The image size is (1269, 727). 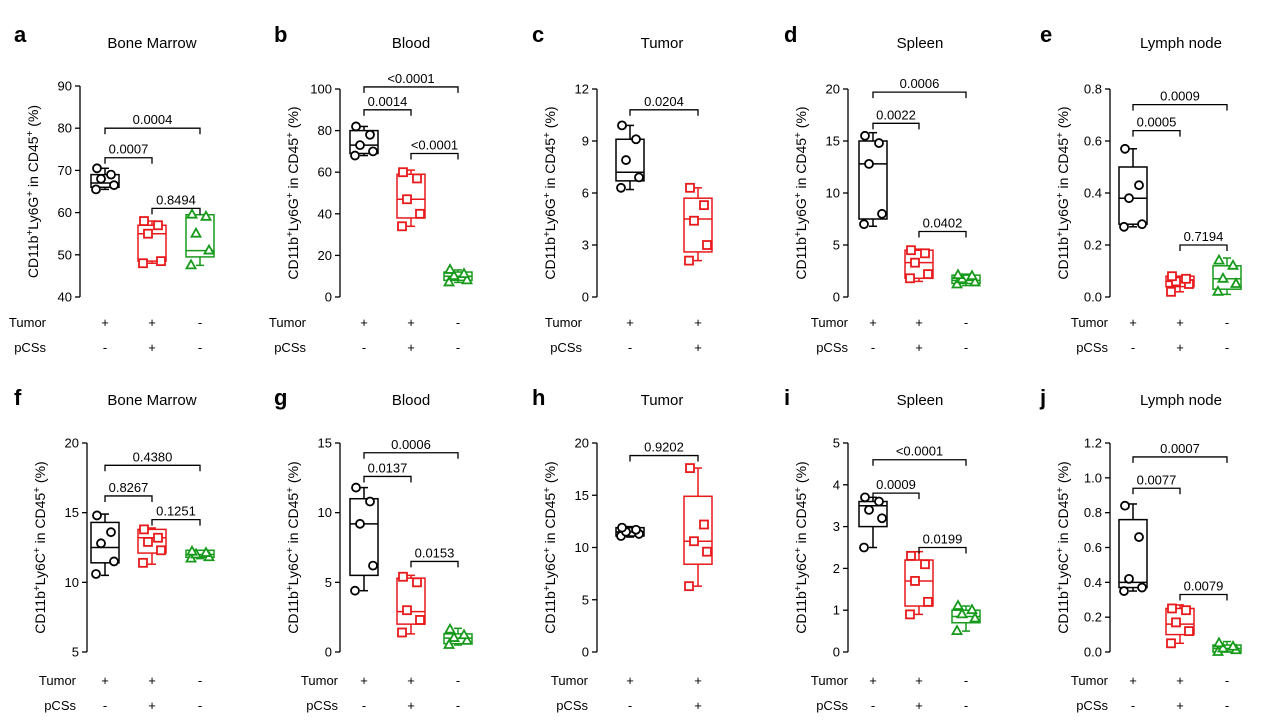 I want to click on significance-bracket: 0.1251, so click(x=176, y=515).